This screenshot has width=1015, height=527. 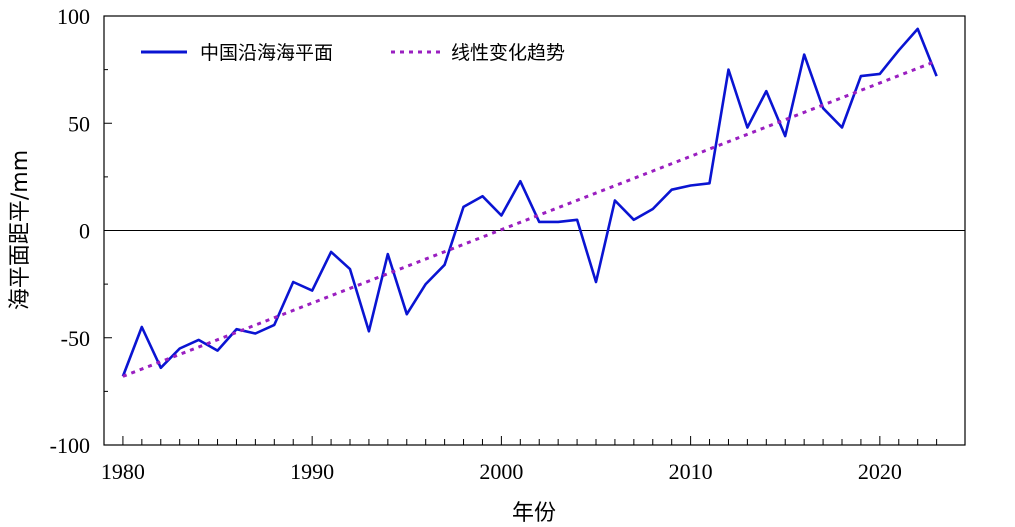 What do you see at coordinates (123, 471) in the screenshot?
I see `x-tick-label: 1980` at bounding box center [123, 471].